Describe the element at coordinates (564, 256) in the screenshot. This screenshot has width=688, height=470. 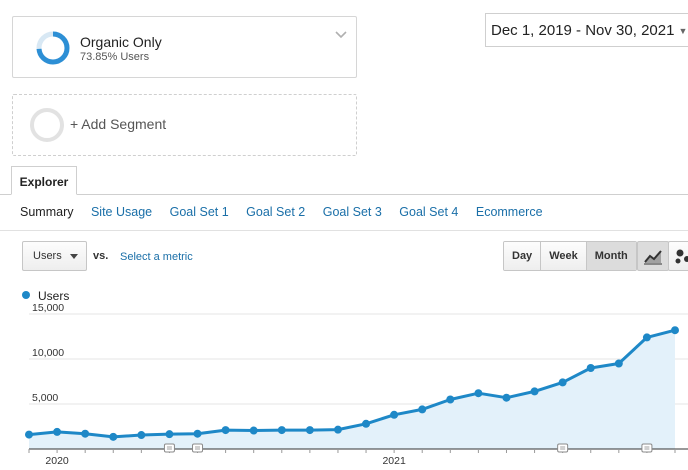
I see `period-week-button: Week` at that location.